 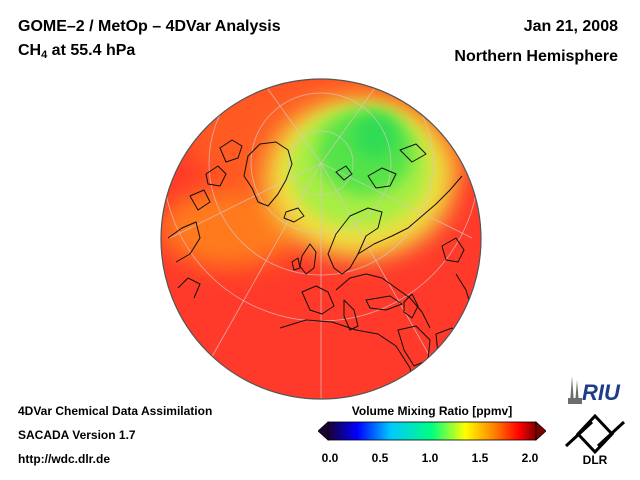 I want to click on colorbar, so click(x=432, y=431).